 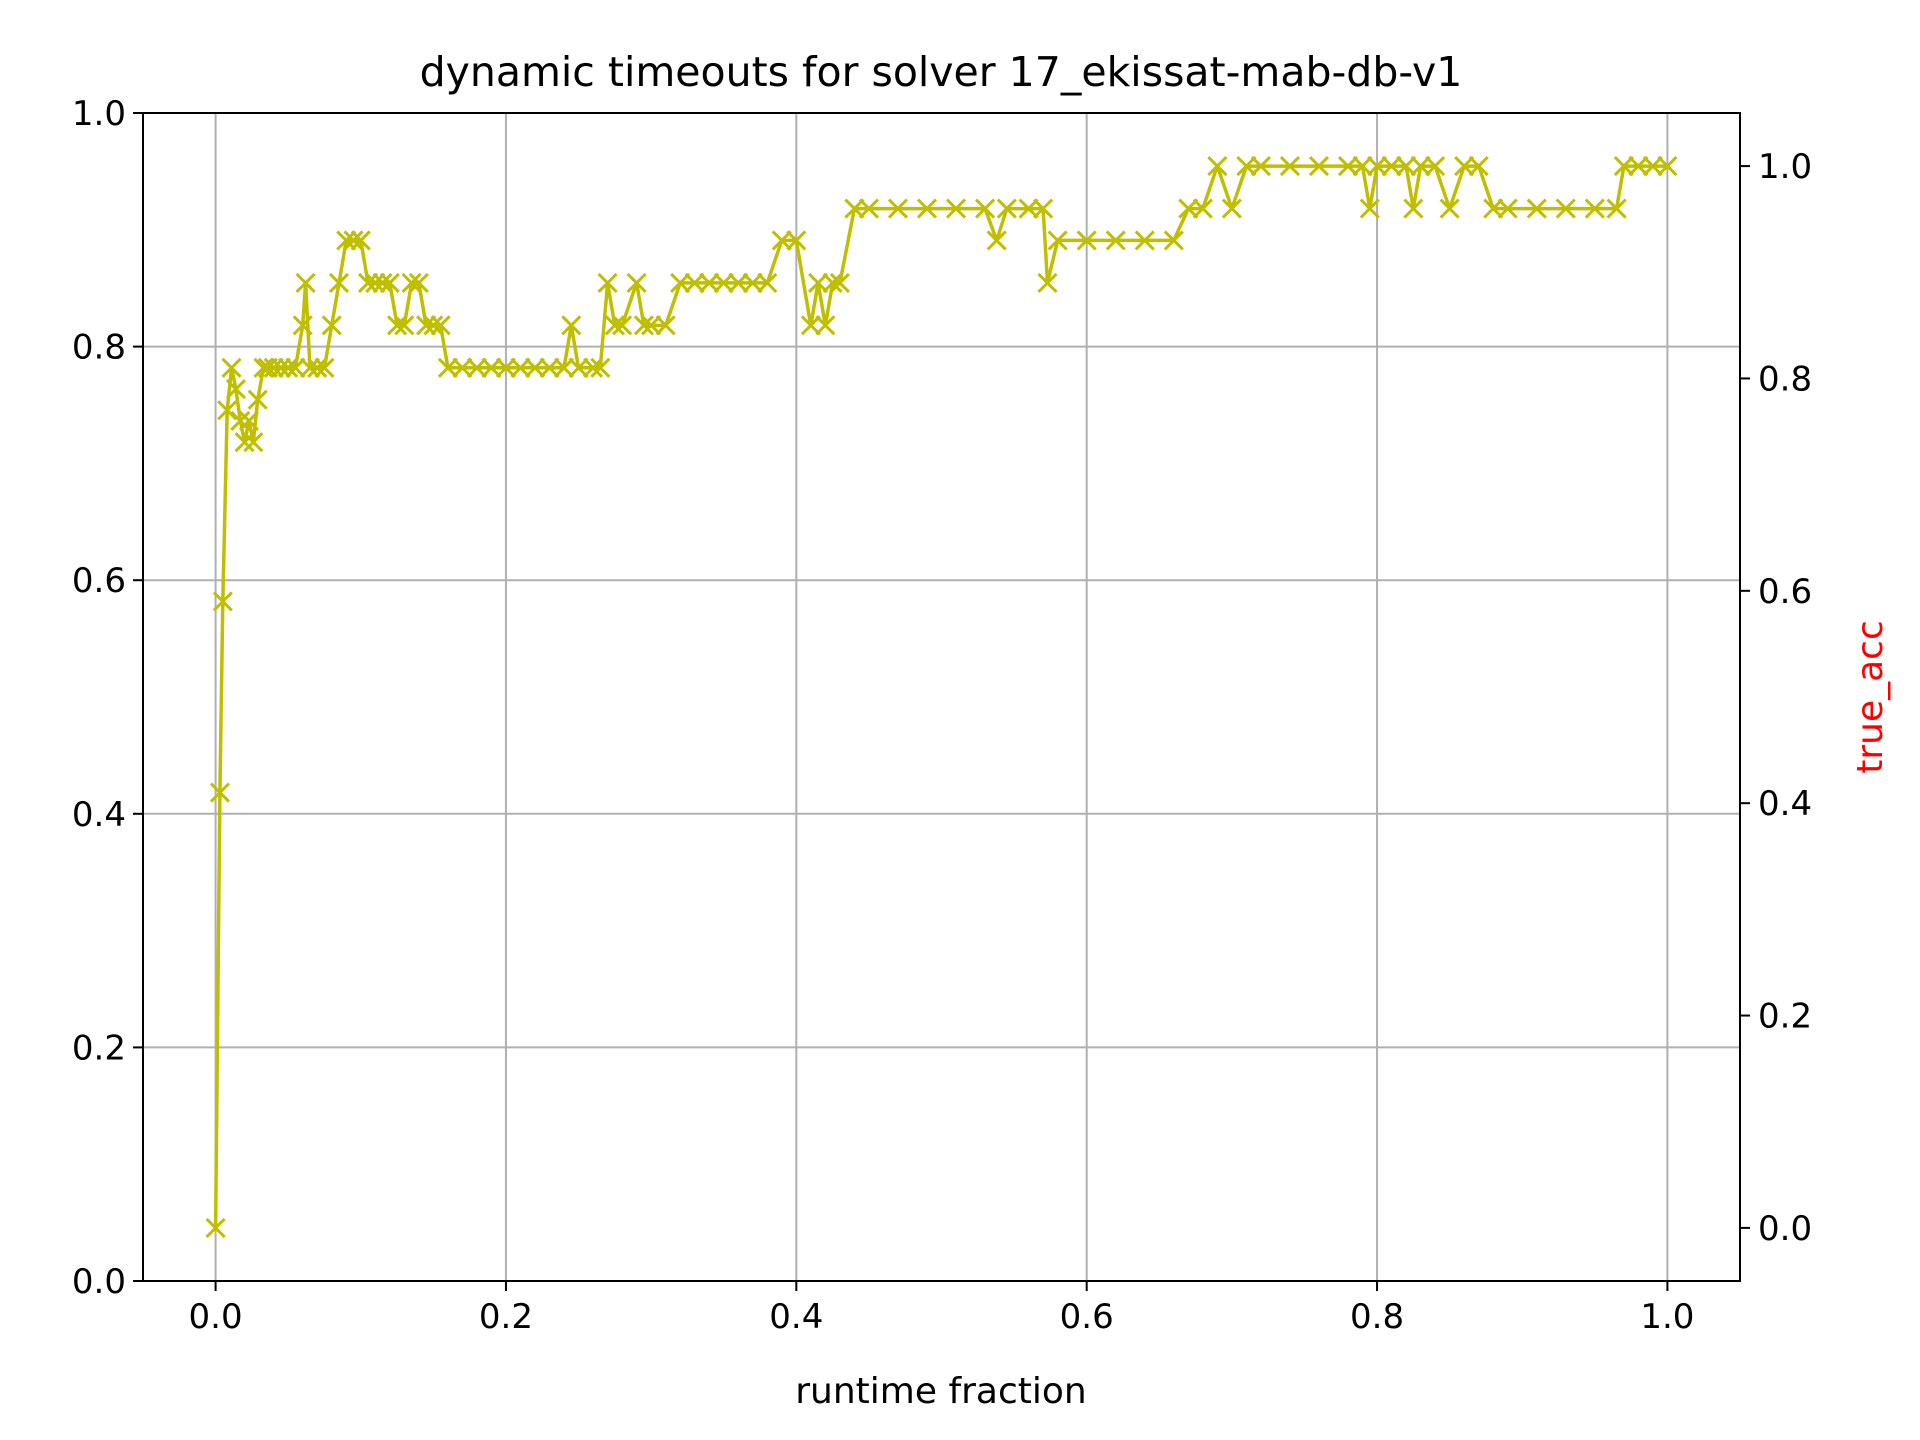 What do you see at coordinates (99, 1048) in the screenshot?
I see `y-tick-label: 0.2` at bounding box center [99, 1048].